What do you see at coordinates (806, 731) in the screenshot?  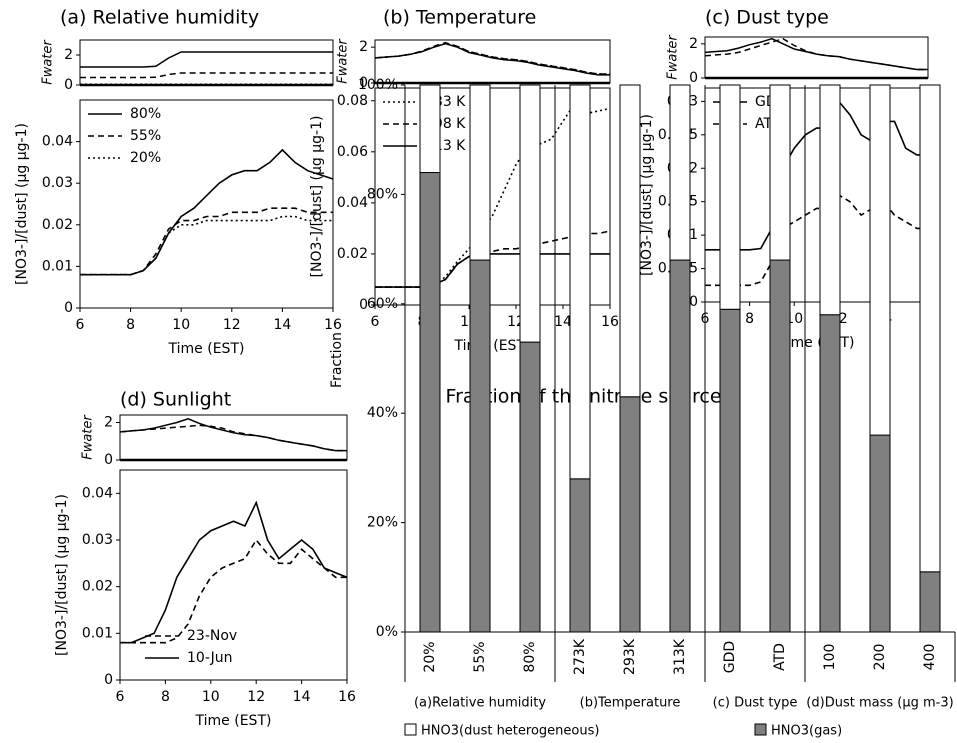 I see `legend-label: HNO3(gas)` at bounding box center [806, 731].